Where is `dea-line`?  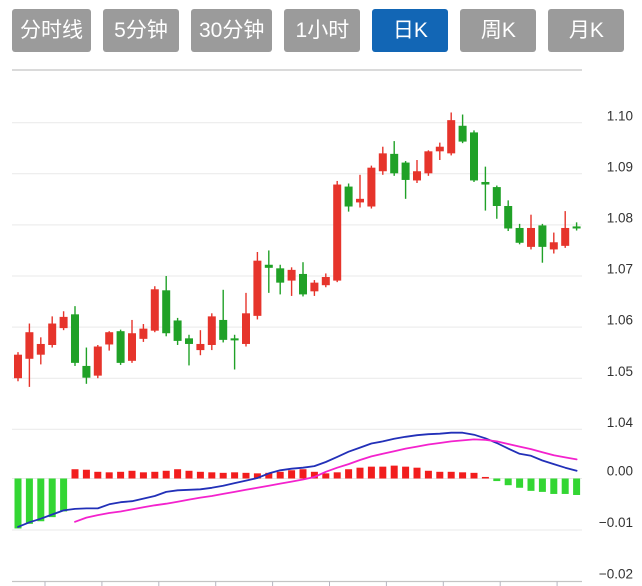 dea-line is located at coordinates (326, 480).